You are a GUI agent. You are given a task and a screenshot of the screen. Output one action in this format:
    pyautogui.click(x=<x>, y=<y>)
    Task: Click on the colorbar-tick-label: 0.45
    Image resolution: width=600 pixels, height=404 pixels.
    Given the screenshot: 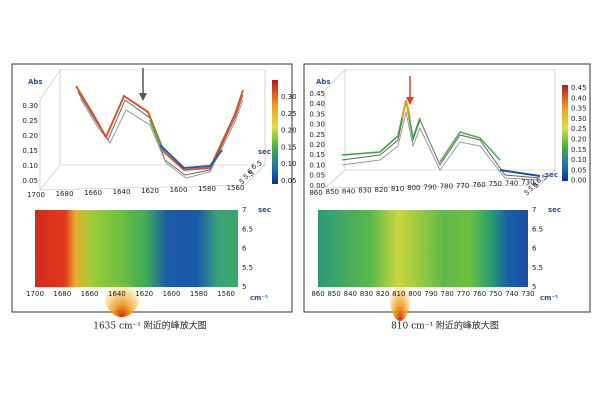 What is the action you would take?
    pyautogui.click(x=579, y=88)
    